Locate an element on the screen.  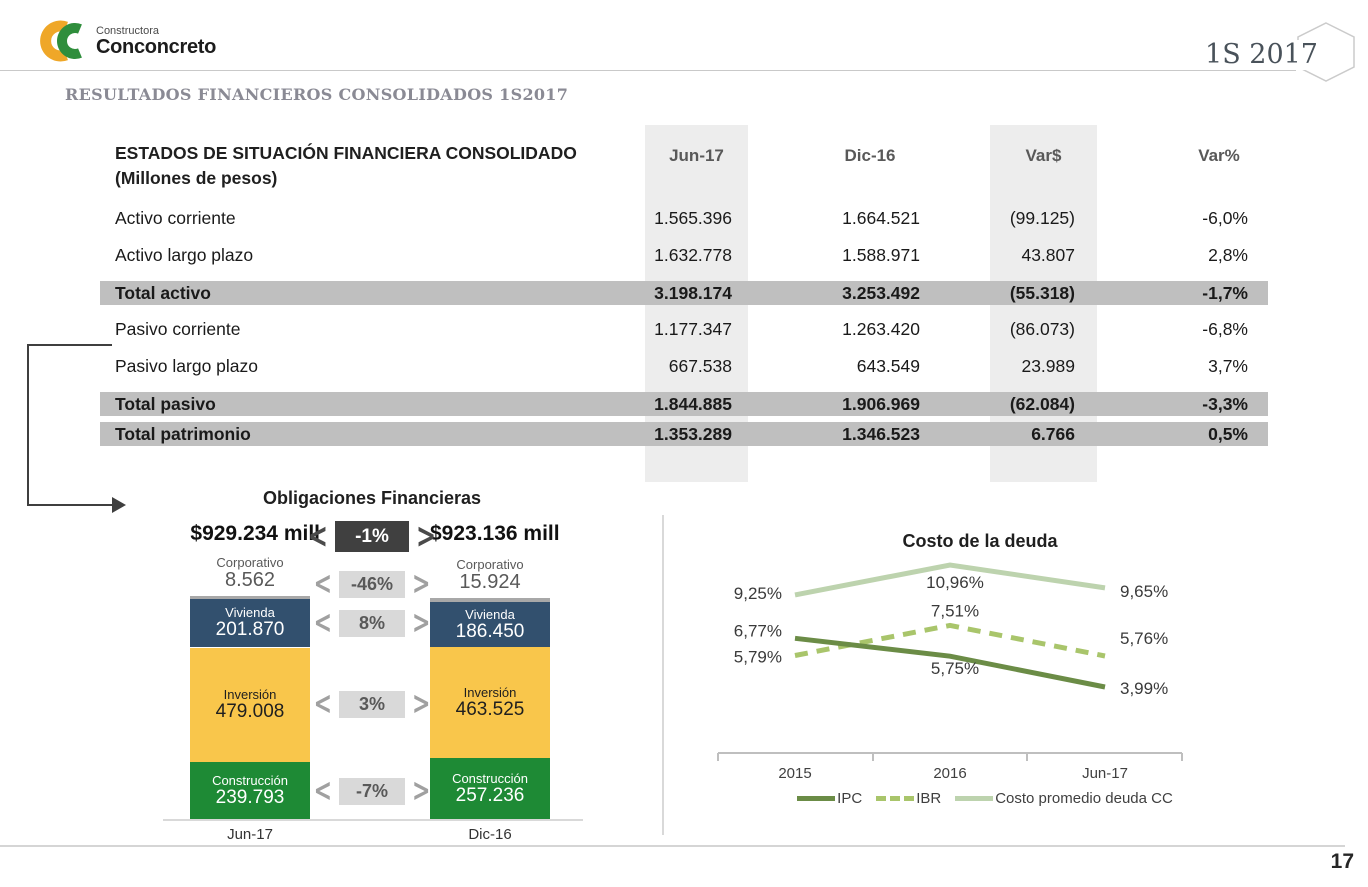
cell-jun17: 3.198.174 is located at coordinates (693, 292).